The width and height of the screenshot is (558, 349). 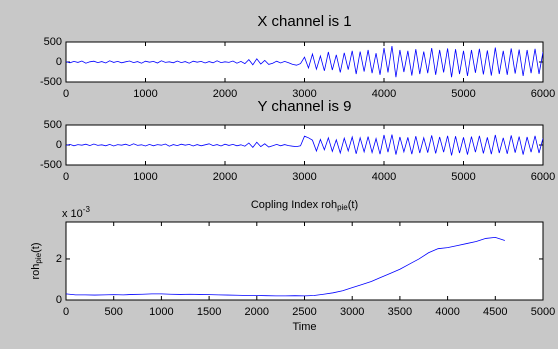 I want to click on plot-area, so click(x=304, y=62).